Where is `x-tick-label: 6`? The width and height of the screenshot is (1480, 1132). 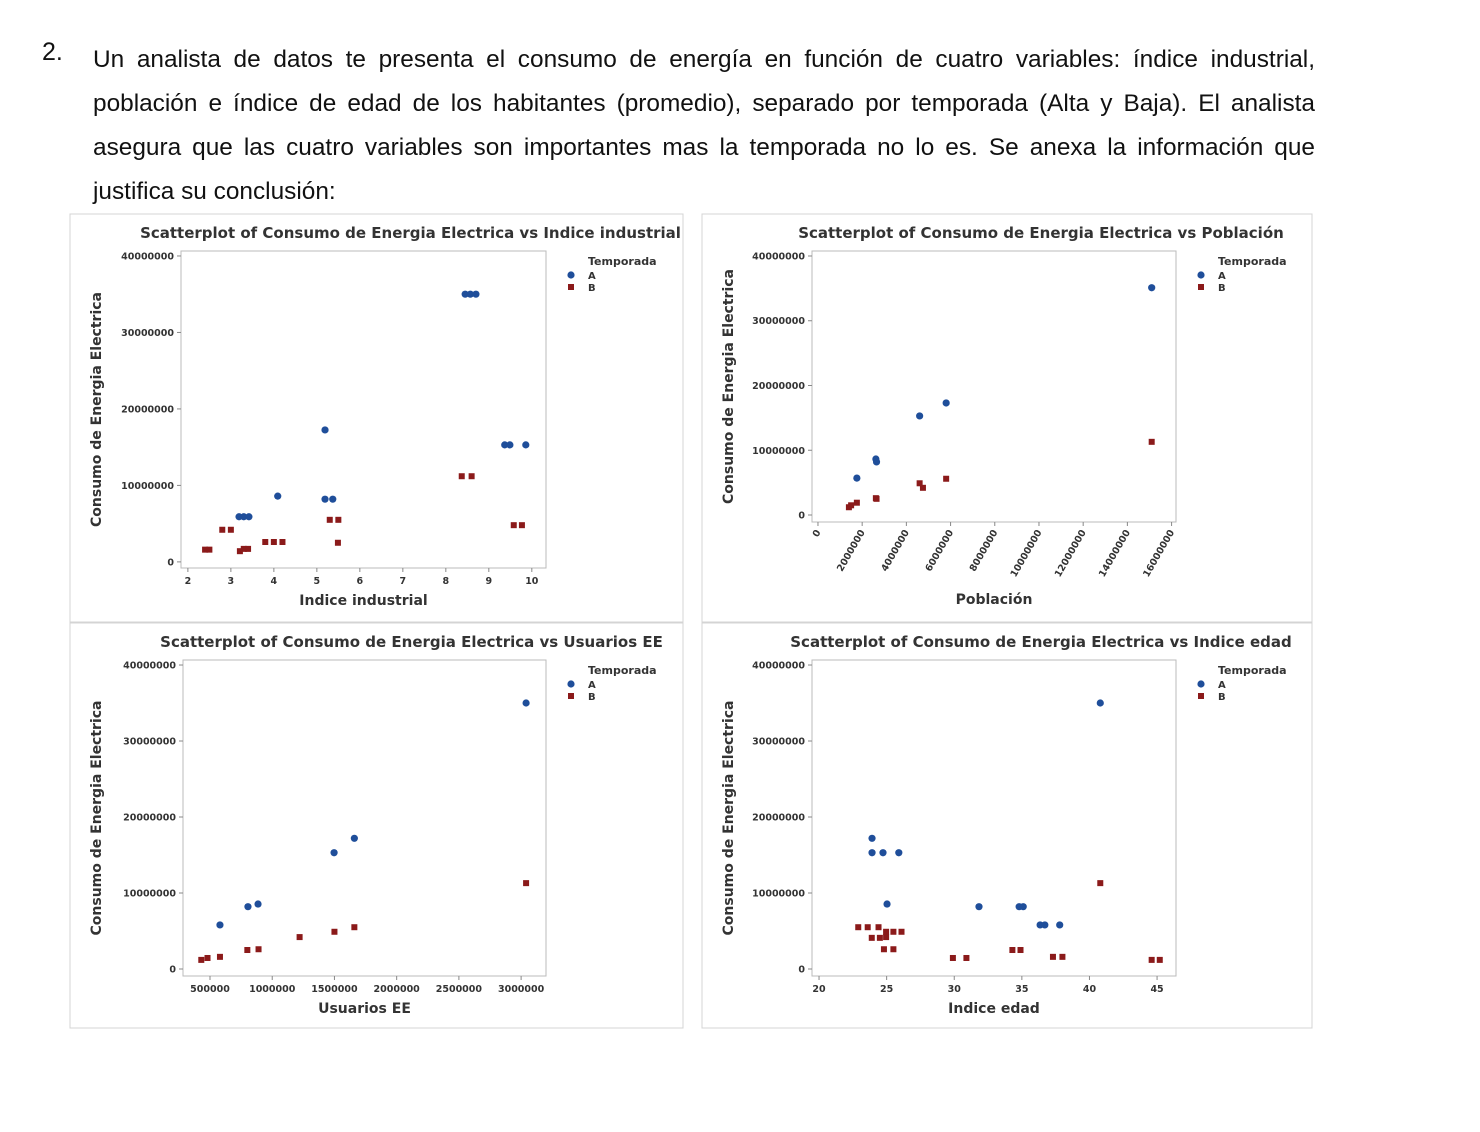 x-tick-label: 6 is located at coordinates (360, 581).